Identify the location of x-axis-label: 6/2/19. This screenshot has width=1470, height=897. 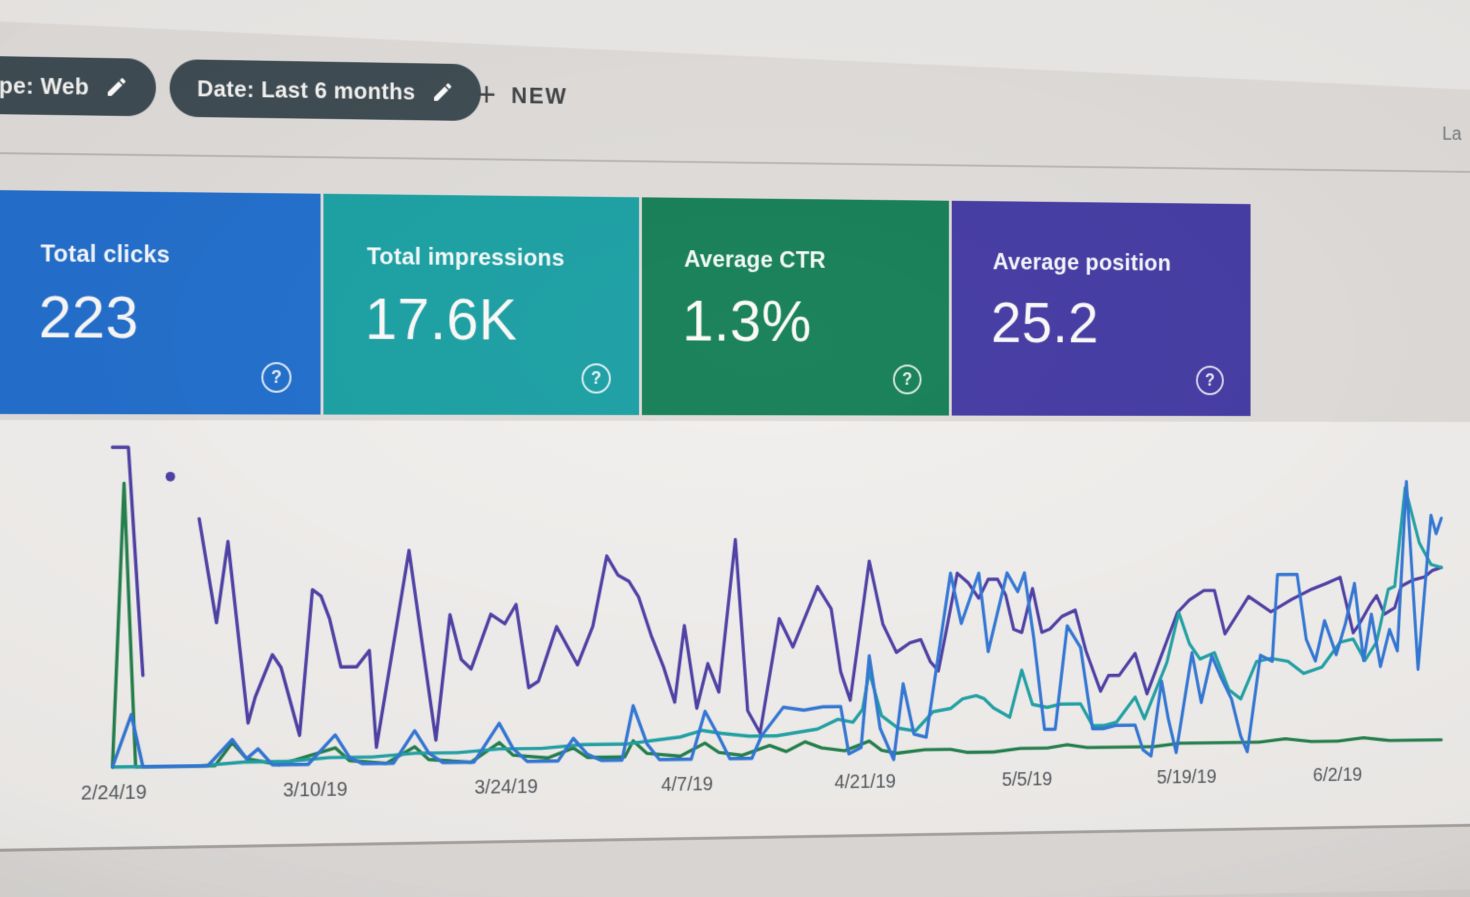
(1337, 775).